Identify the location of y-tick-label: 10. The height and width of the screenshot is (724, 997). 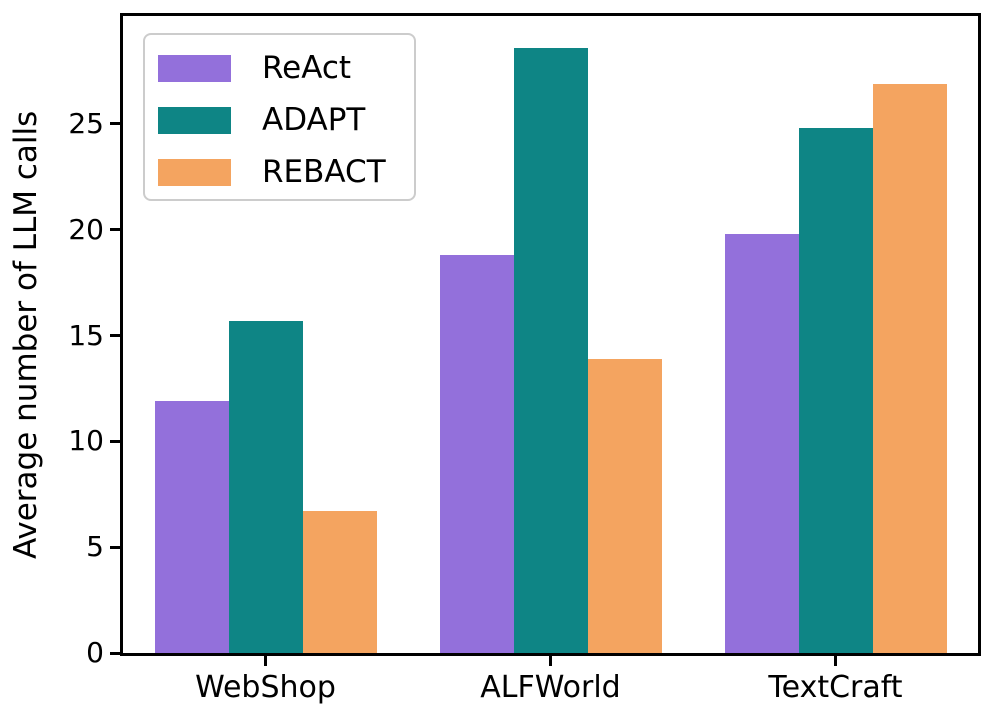
(86, 441).